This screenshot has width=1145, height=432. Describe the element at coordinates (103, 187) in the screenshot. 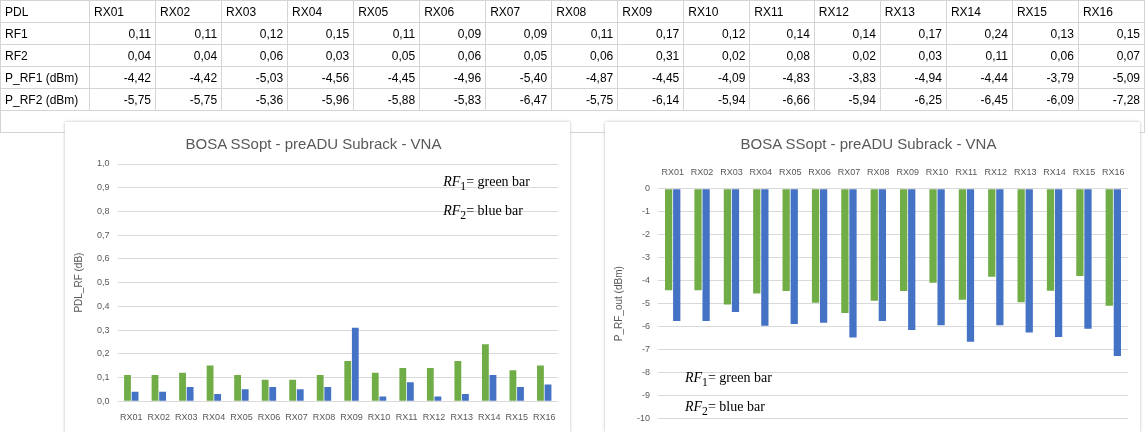

I see `y-tick-label: 0,9` at that location.